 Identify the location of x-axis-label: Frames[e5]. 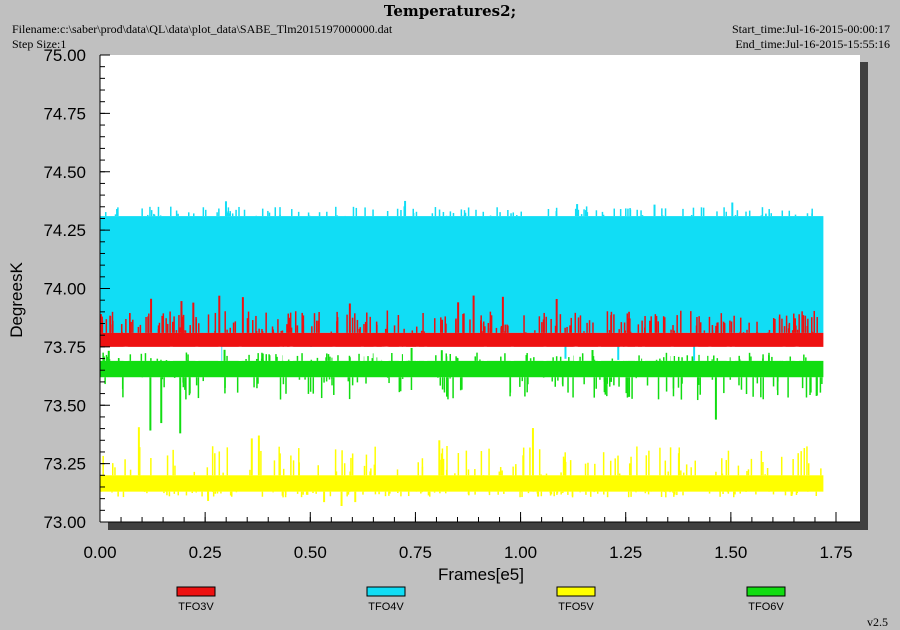
(481, 574).